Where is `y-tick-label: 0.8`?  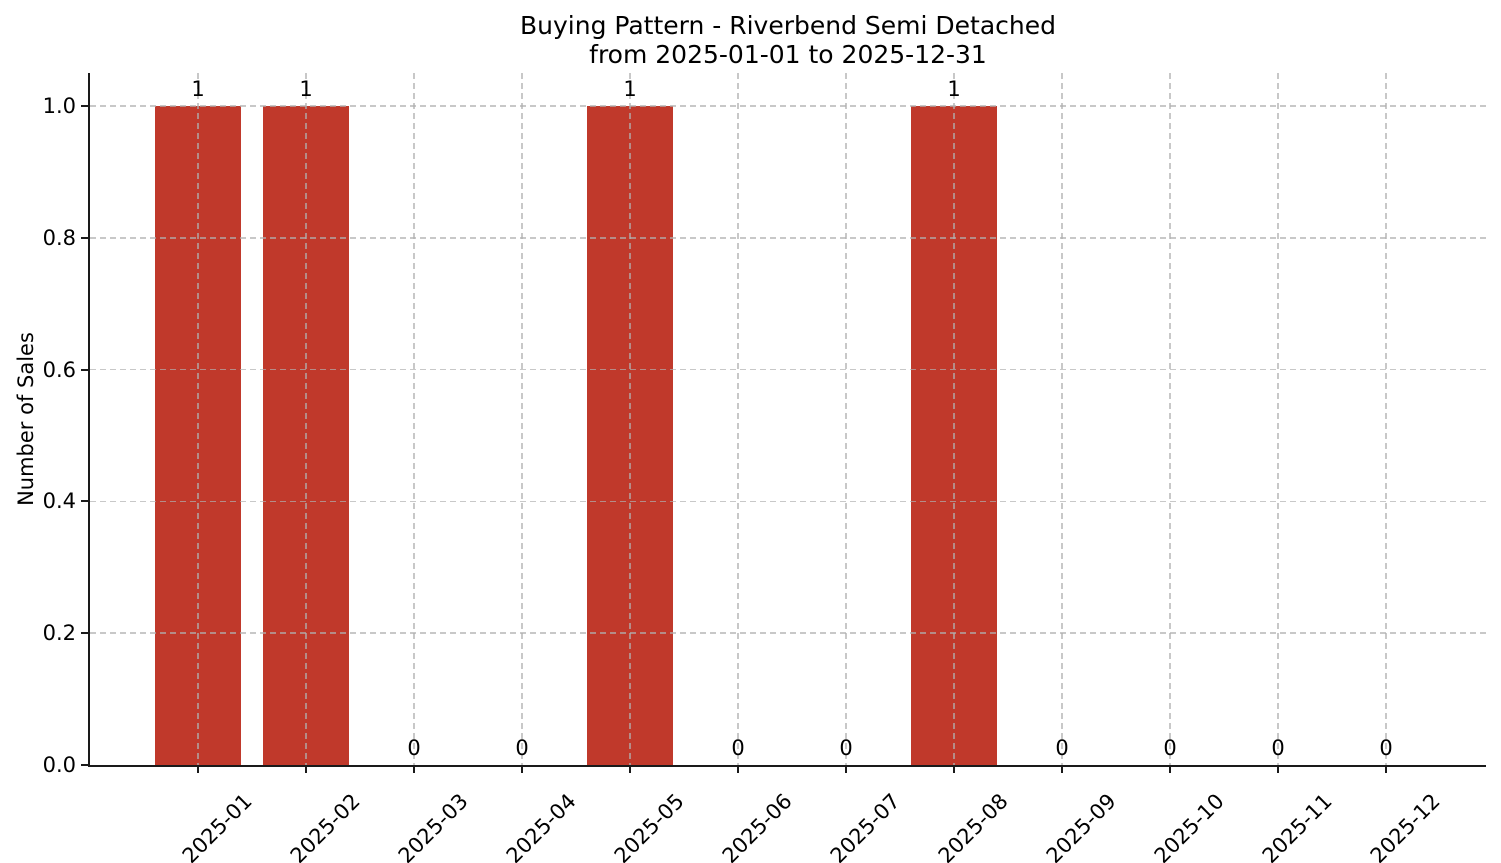 y-tick-label: 0.8 is located at coordinates (59, 237).